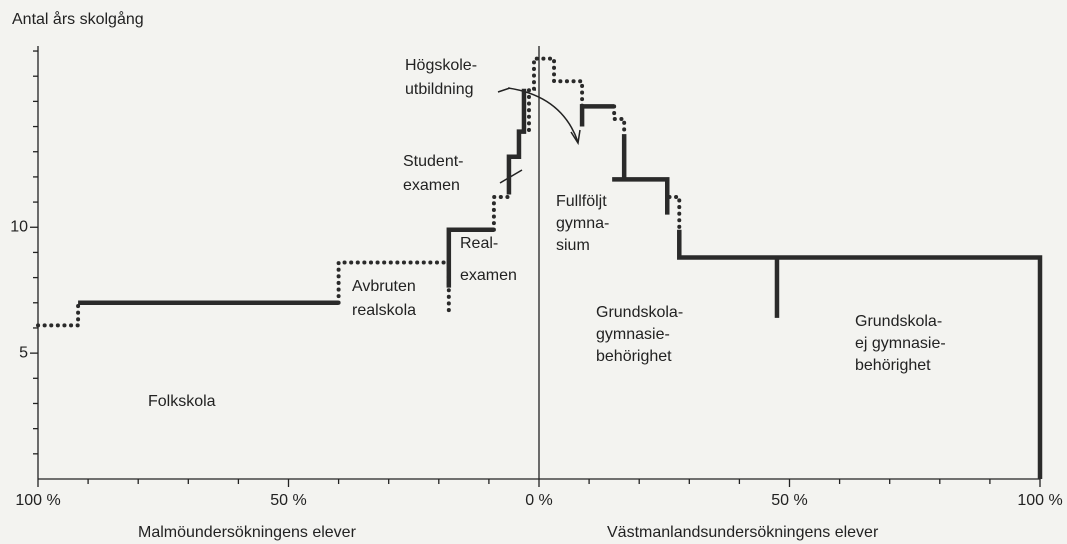 This screenshot has height=544, width=1067. What do you see at coordinates (19, 226) in the screenshot?
I see `y-tick-label: 10` at bounding box center [19, 226].